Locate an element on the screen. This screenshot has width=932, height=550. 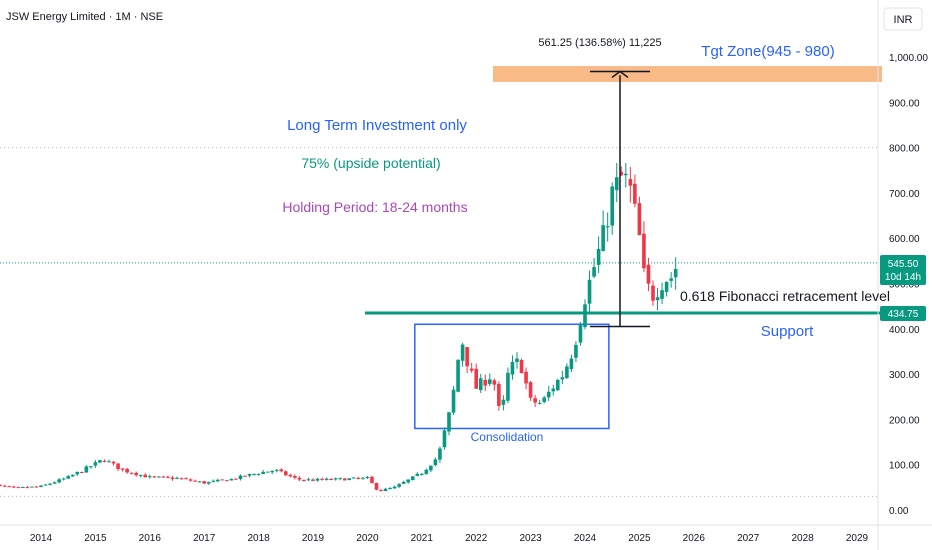
y-tick-label: 1,000.00 is located at coordinates (908, 58).